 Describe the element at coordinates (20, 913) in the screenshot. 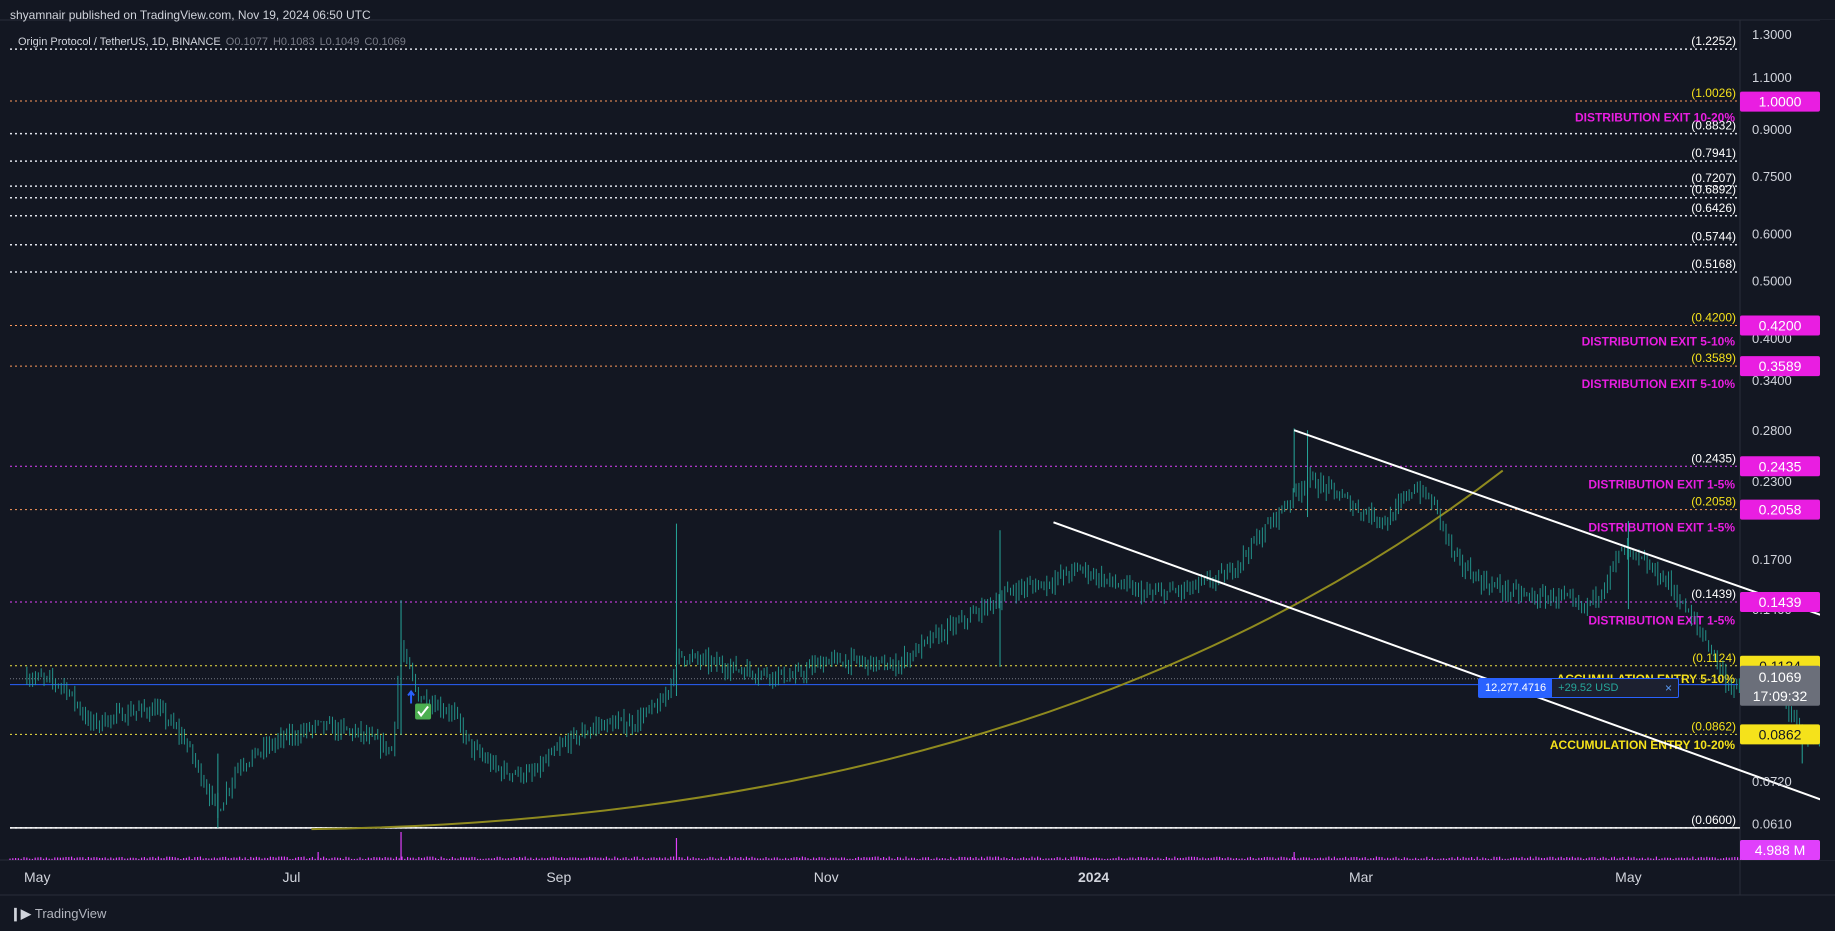

I see `tv-logo-icon: ❙▶` at that location.